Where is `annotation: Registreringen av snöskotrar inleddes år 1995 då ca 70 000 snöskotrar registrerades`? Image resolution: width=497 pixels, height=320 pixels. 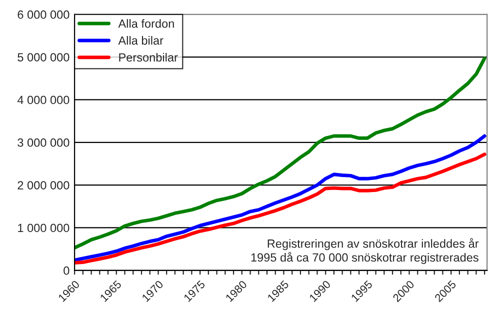
annotation: Registreringen av snöskotrar inleddes år 1995 då ca 70 000 snöskotrar registrerades is located at coordinates (365, 251).